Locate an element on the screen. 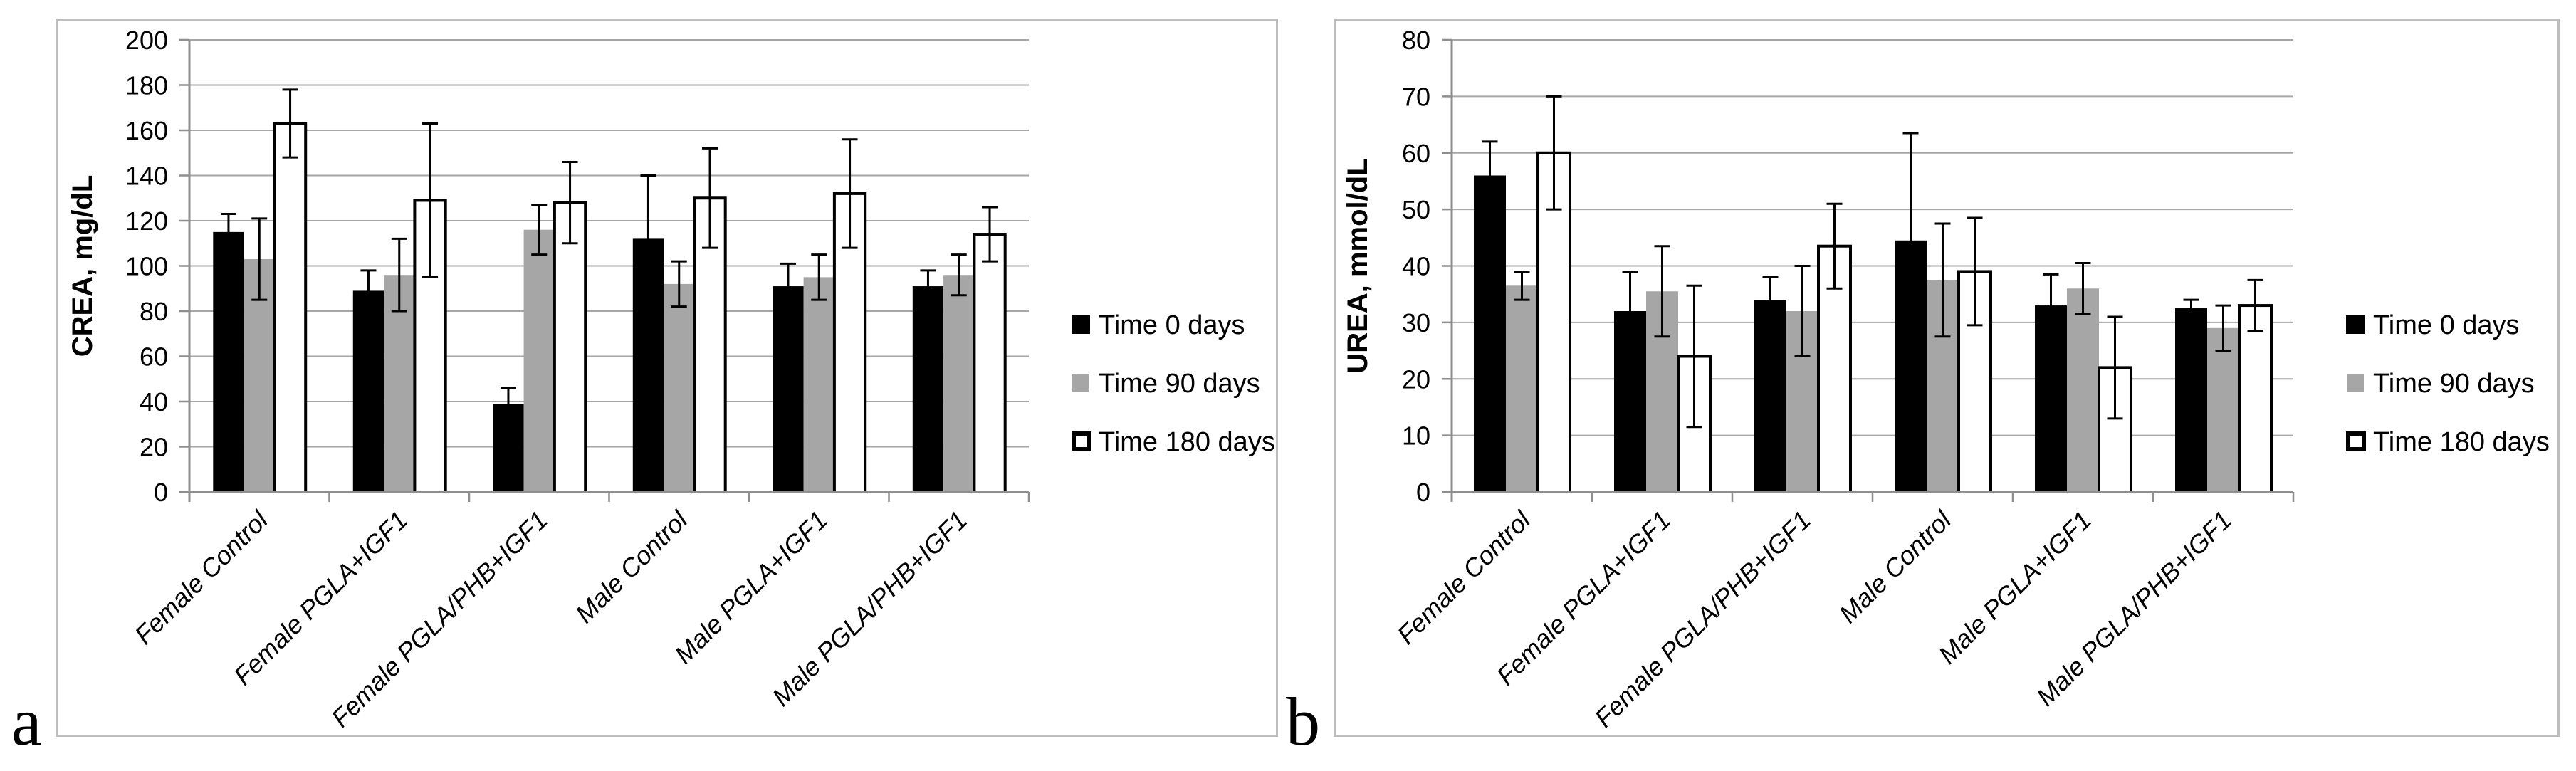 The width and height of the screenshot is (2576, 771). panel-b-letter: b is located at coordinates (1303, 721).